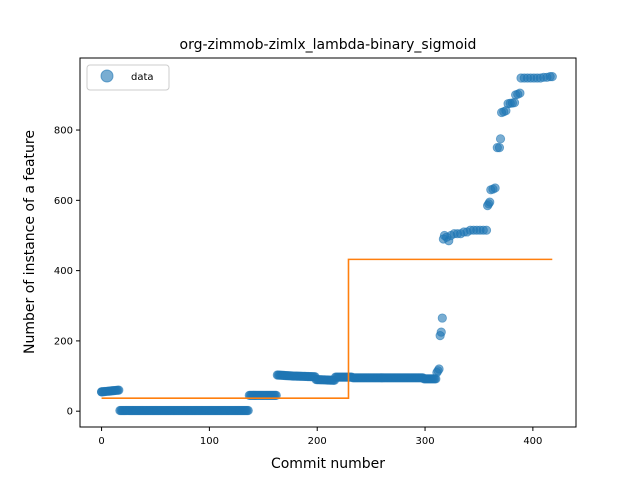 The image size is (640, 480). What do you see at coordinates (142, 77) in the screenshot?
I see `legend-label-data: data` at bounding box center [142, 77].